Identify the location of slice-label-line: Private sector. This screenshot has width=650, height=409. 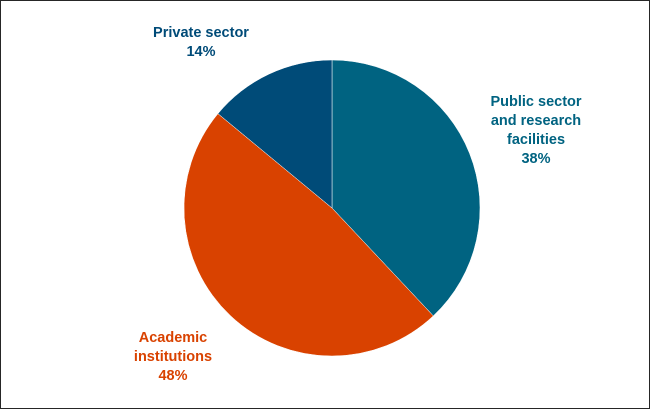
(201, 33).